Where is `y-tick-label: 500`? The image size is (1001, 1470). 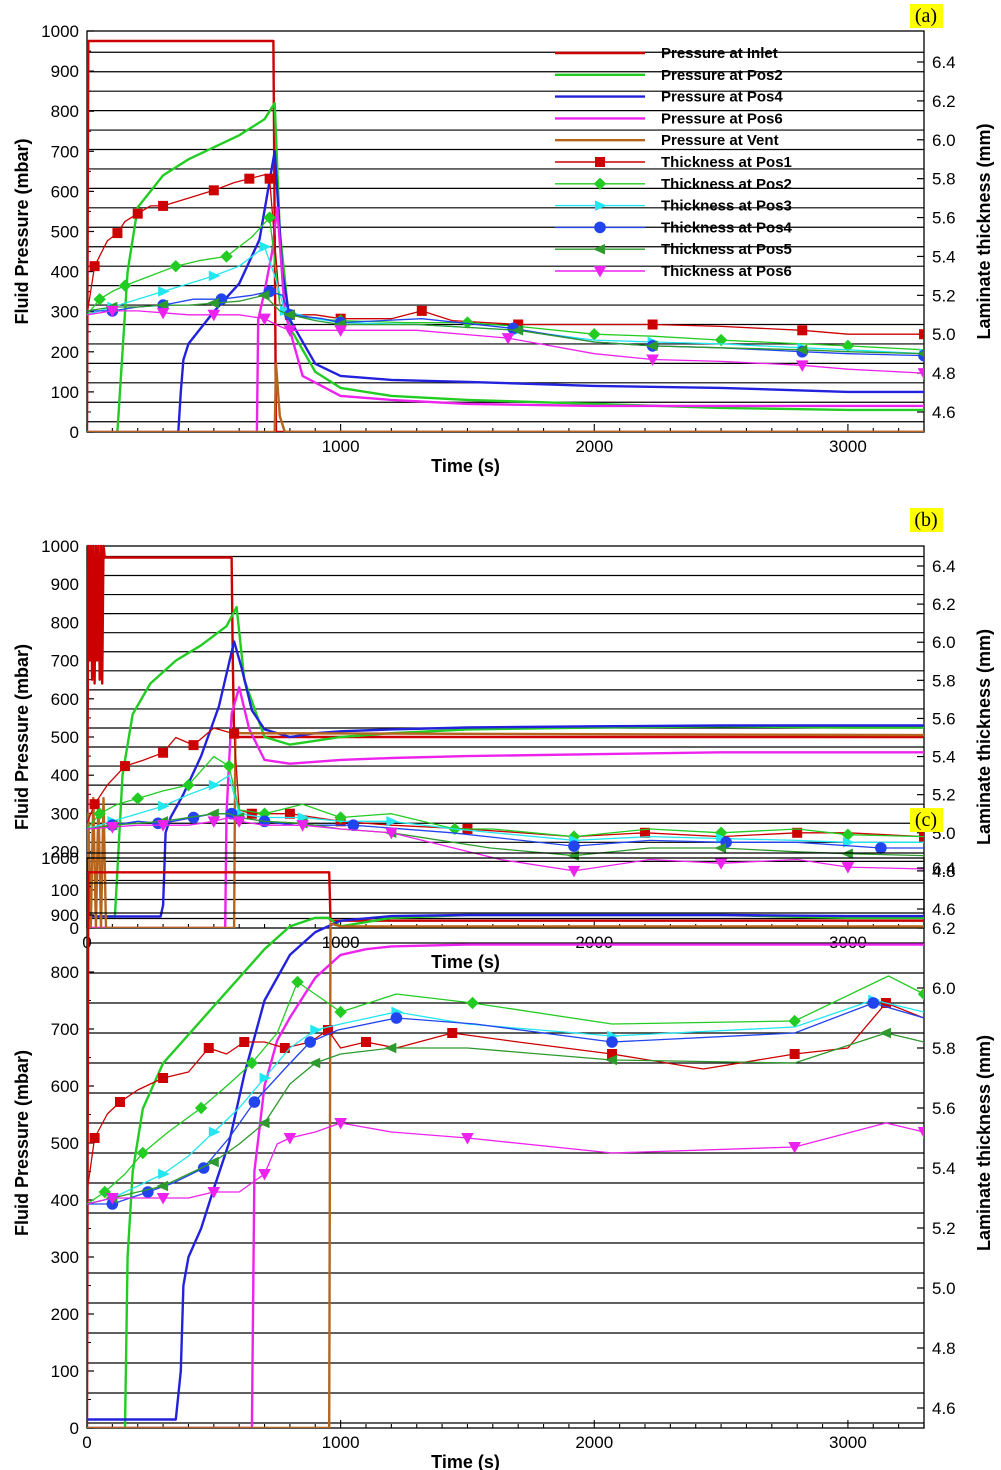 y-tick-label: 500 is located at coordinates (65, 232).